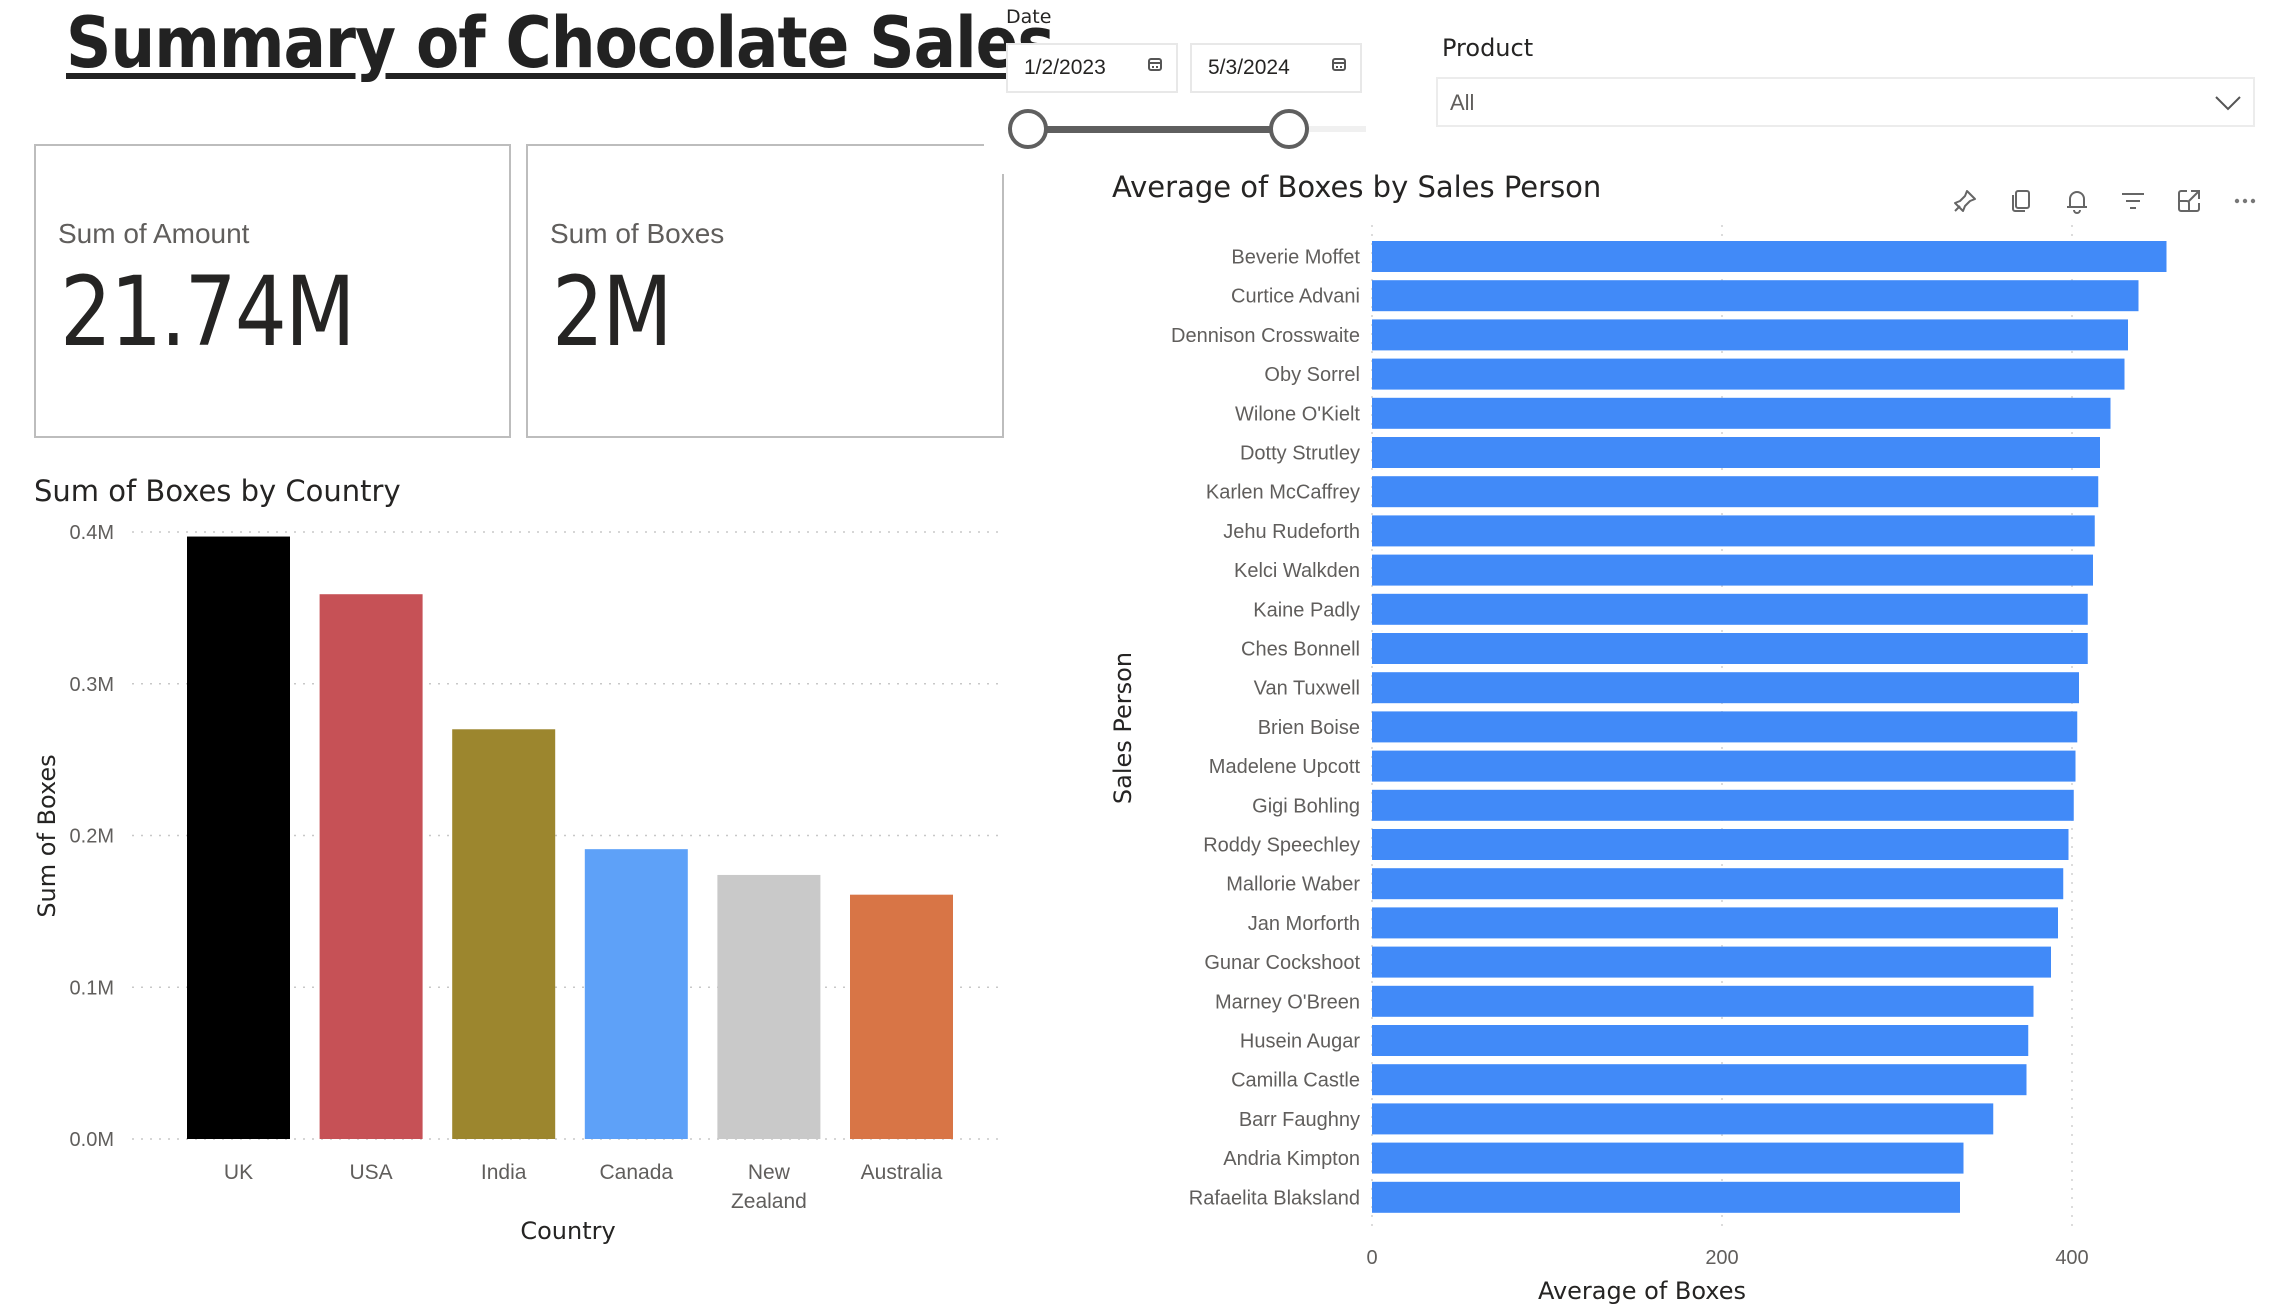 The height and width of the screenshot is (1310, 2276). What do you see at coordinates (1703, 1001) in the screenshot?
I see `bar-marney-o-breen` at bounding box center [1703, 1001].